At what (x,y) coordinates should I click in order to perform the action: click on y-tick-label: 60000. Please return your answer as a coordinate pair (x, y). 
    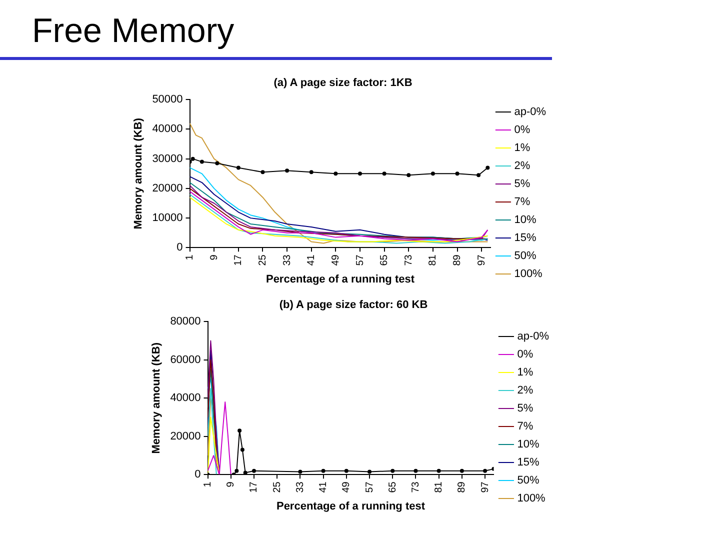
    Looking at the image, I should click on (185, 360).